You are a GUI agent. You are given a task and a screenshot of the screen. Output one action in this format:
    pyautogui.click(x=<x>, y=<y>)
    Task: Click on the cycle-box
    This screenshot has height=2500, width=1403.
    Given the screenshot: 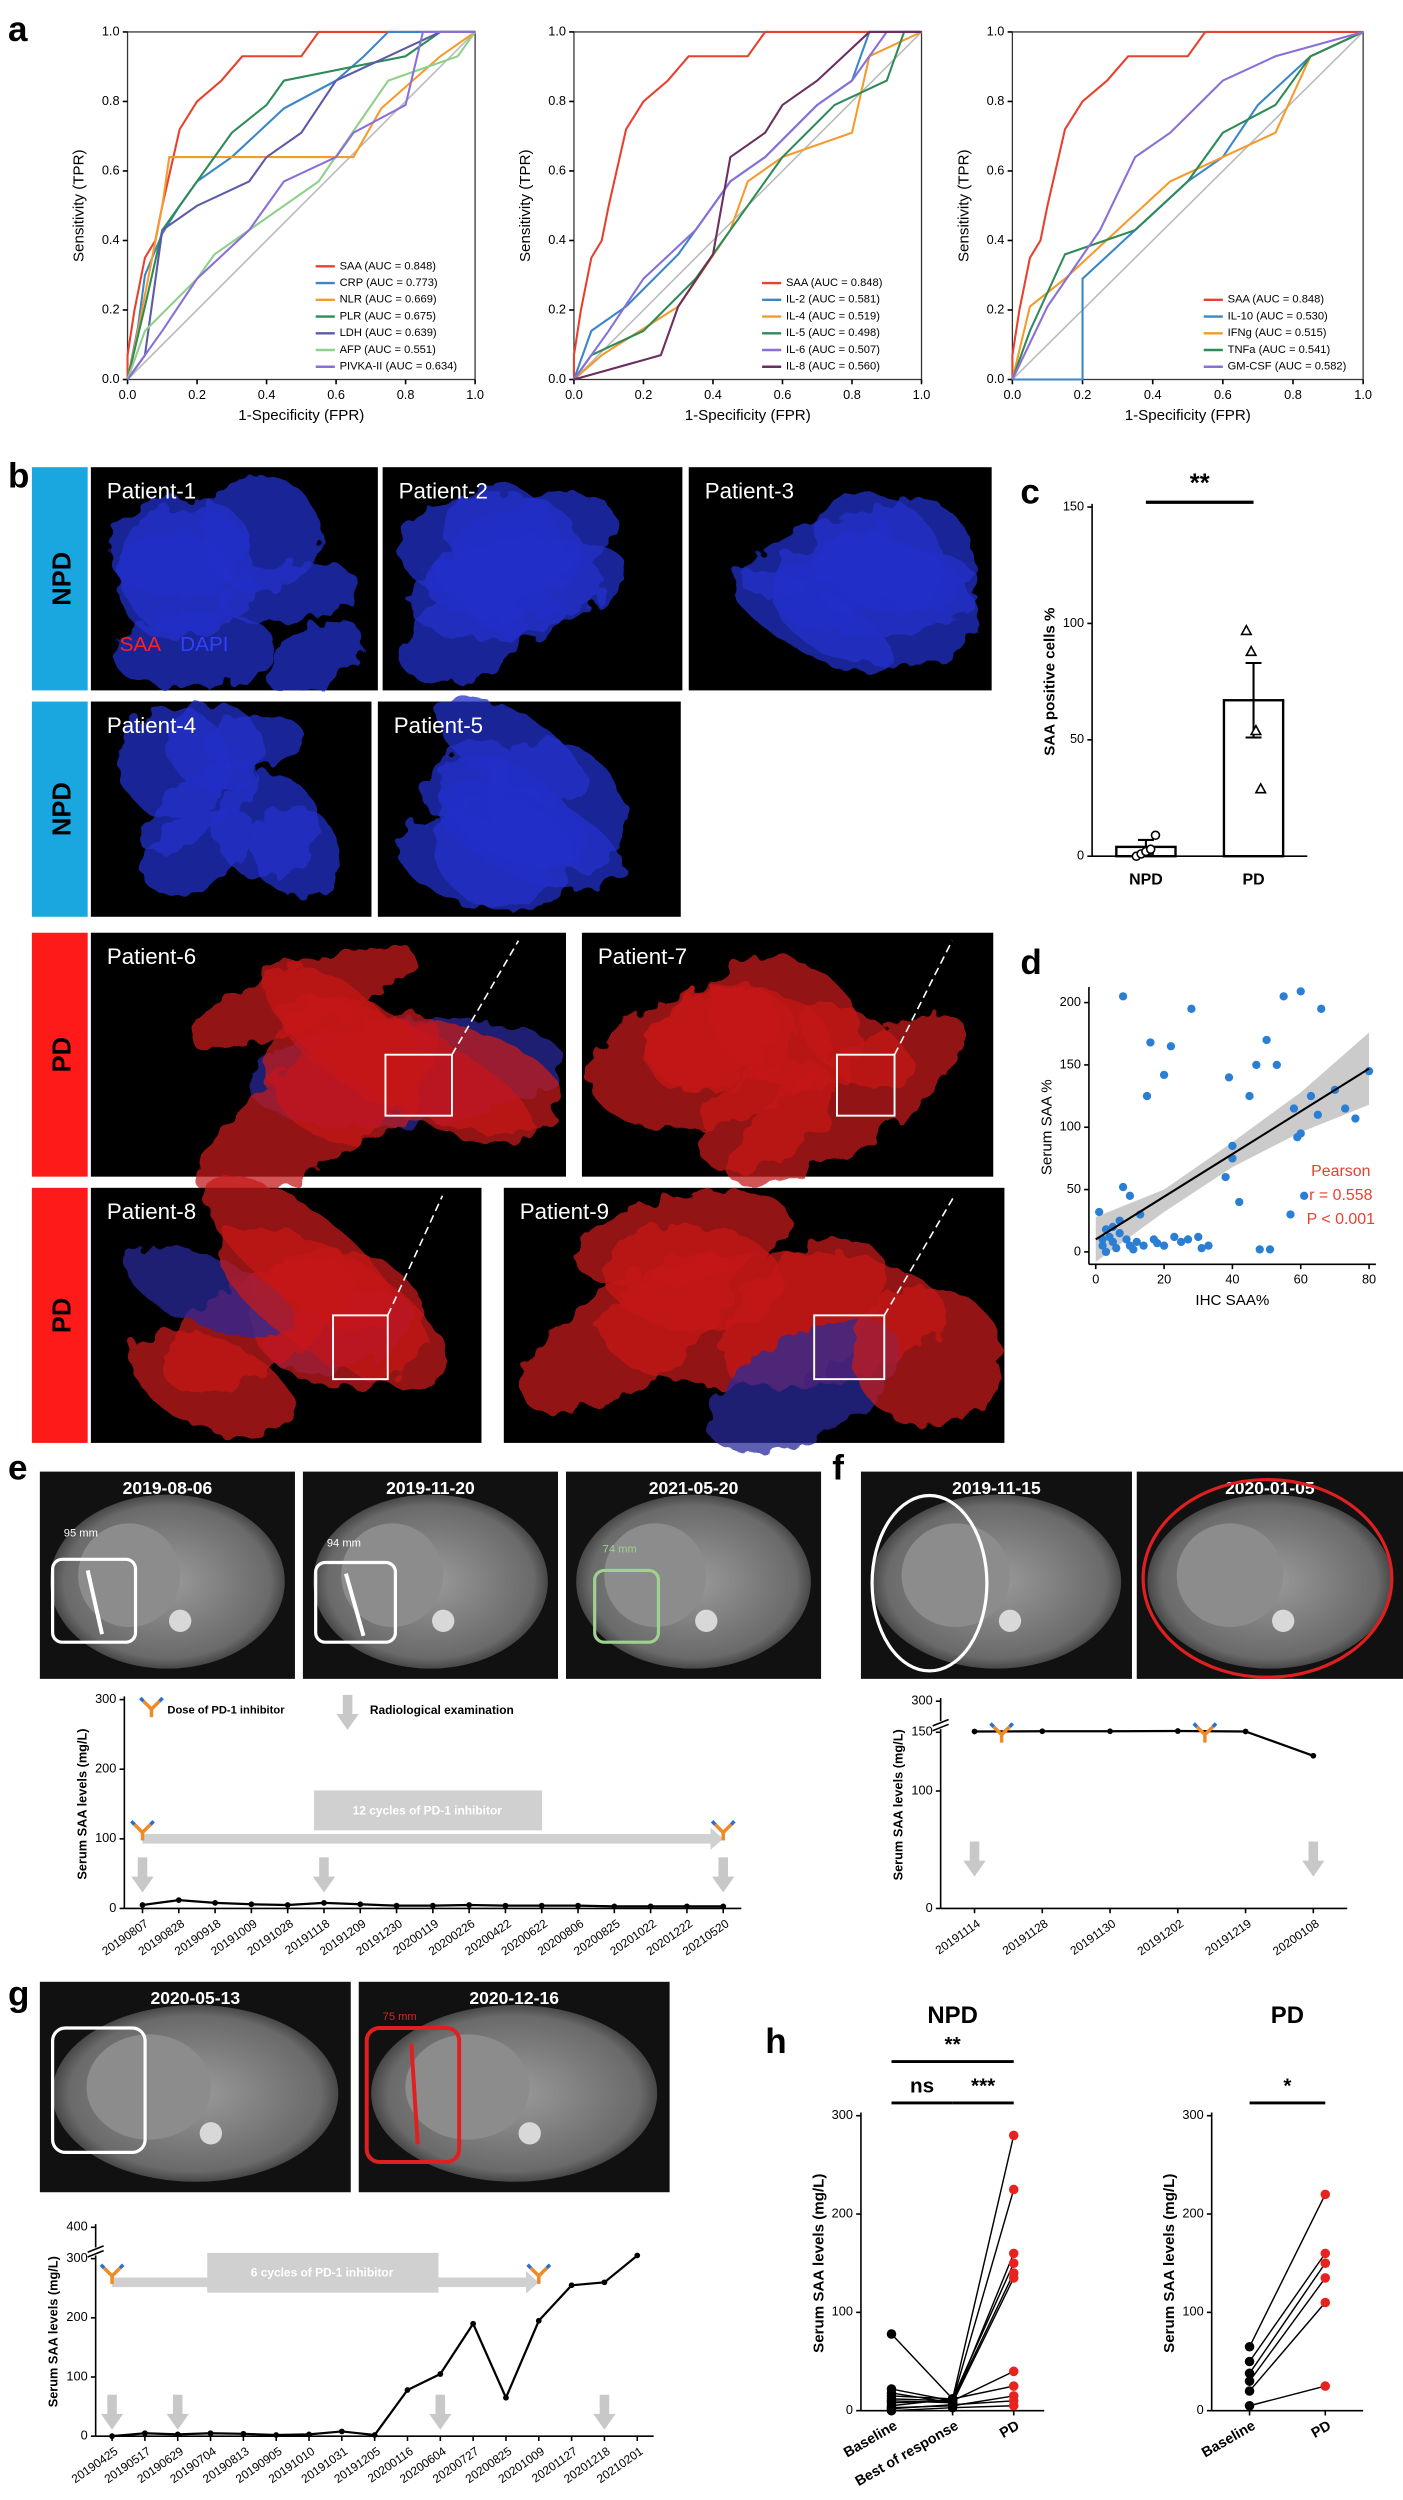 What is the action you would take?
    pyautogui.click(x=428, y=1810)
    